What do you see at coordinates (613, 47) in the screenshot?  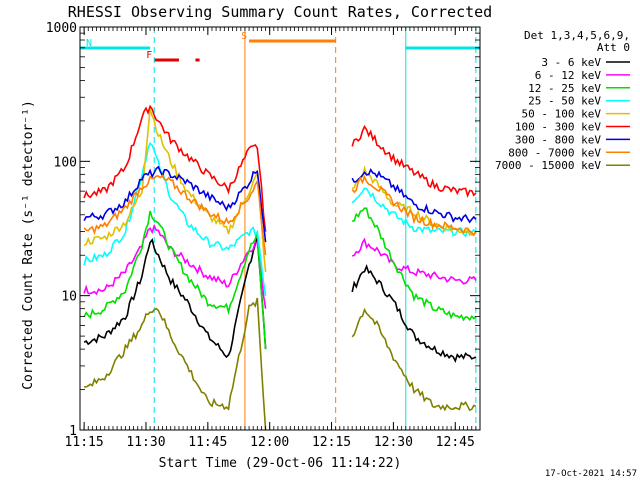 I see `legend-header-line-1: Att 0` at bounding box center [613, 47].